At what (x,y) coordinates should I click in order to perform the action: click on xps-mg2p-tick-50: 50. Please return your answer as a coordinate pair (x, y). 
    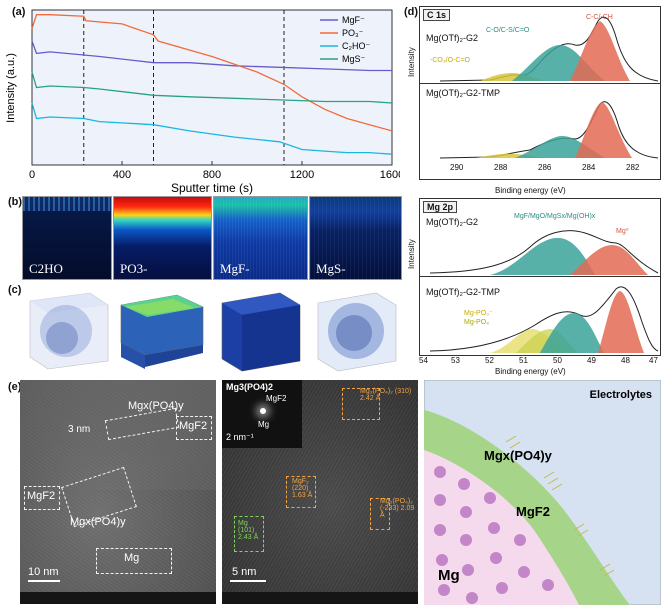
    Looking at the image, I should click on (557, 360).